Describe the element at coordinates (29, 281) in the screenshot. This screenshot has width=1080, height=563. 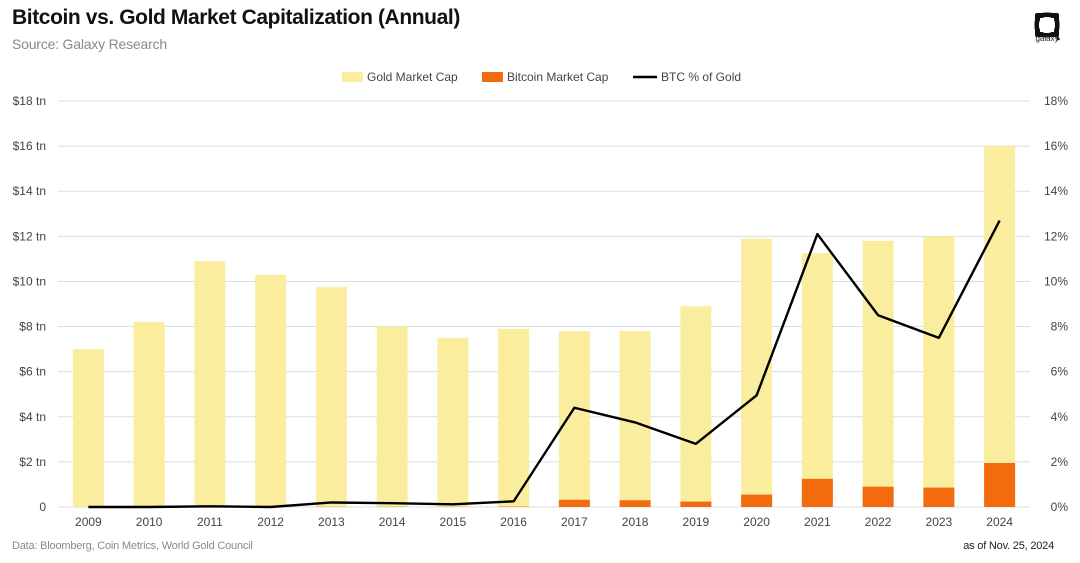
I see `y-left-tick-label: $10 tn` at that location.